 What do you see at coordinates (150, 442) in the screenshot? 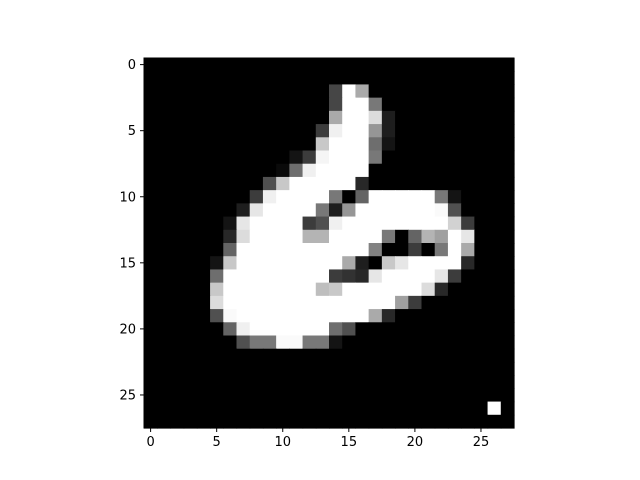
I see `x-tick-label-0: 0` at bounding box center [150, 442].